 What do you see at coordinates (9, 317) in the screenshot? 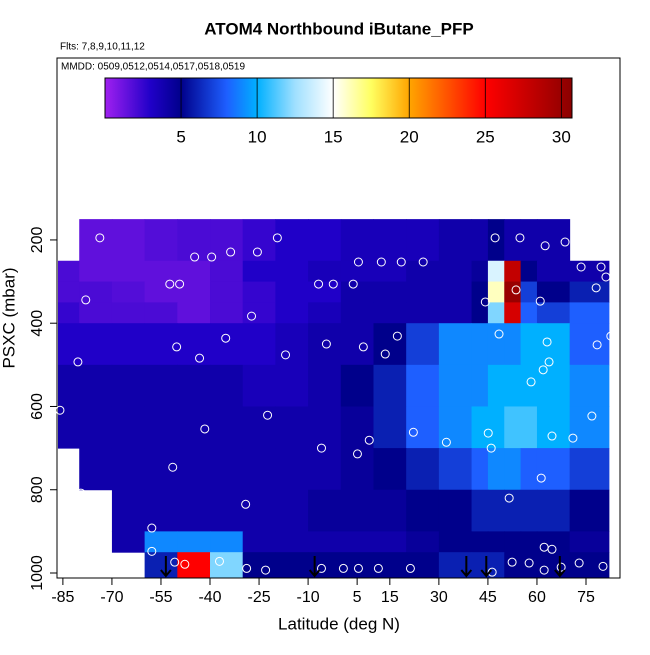
I see `y-axis-label: PSXC (mbar)` at bounding box center [9, 317].